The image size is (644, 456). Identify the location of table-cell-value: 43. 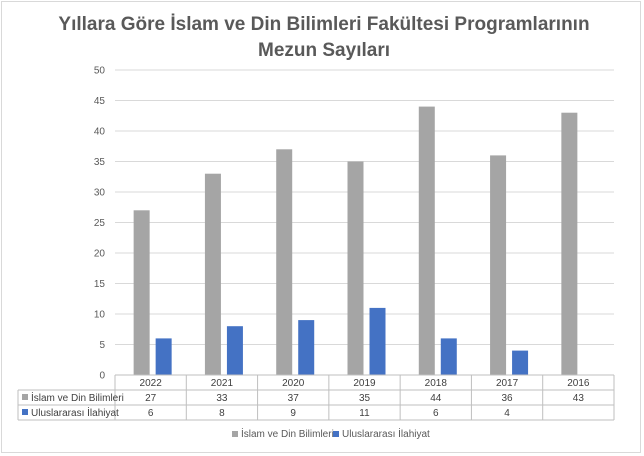
(579, 398).